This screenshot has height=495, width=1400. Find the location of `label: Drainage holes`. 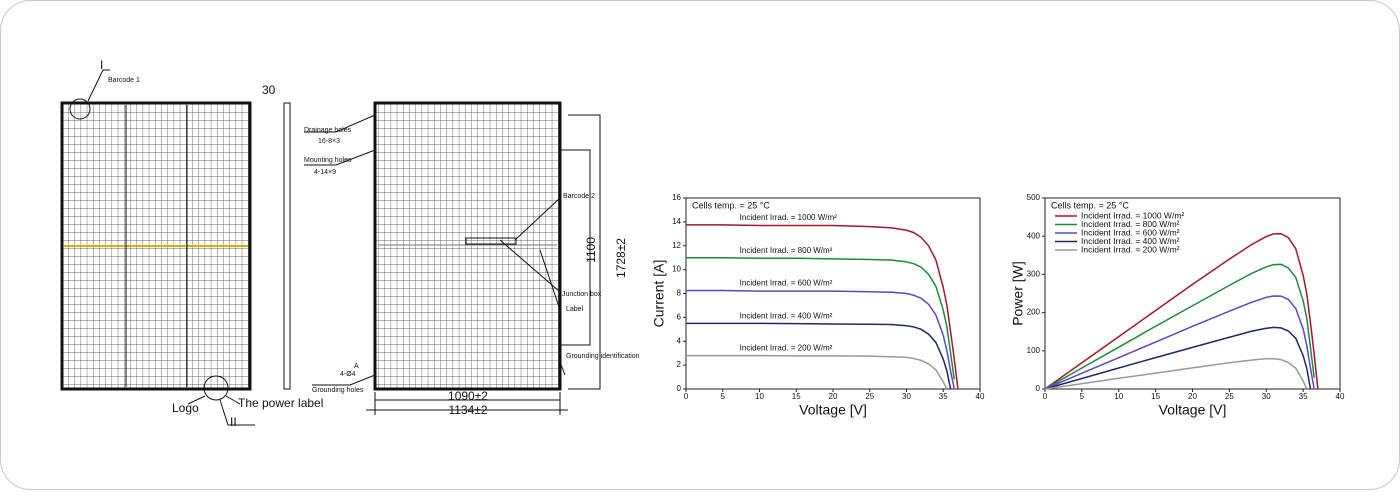

label: Drainage holes is located at coordinates (328, 130).